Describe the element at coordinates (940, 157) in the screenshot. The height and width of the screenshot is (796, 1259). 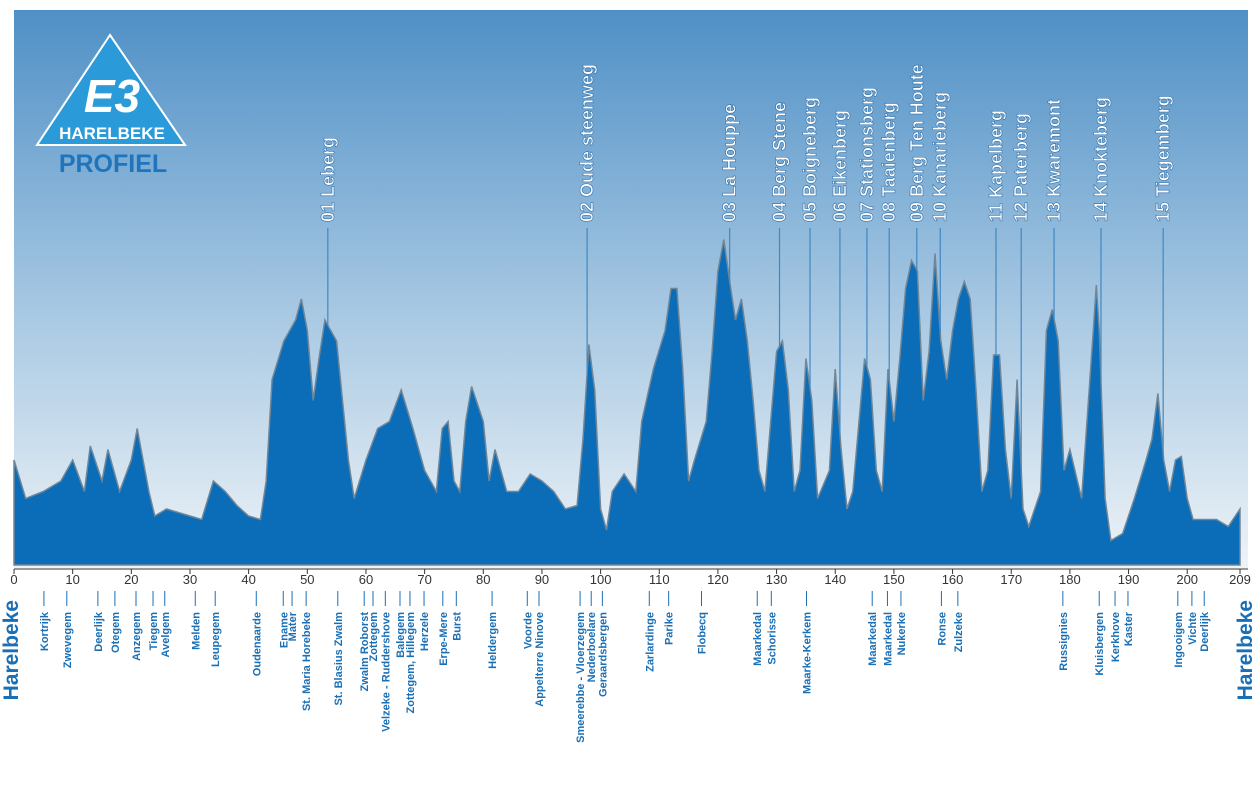
I see `climb-label: 10 Kanarieberg` at that location.